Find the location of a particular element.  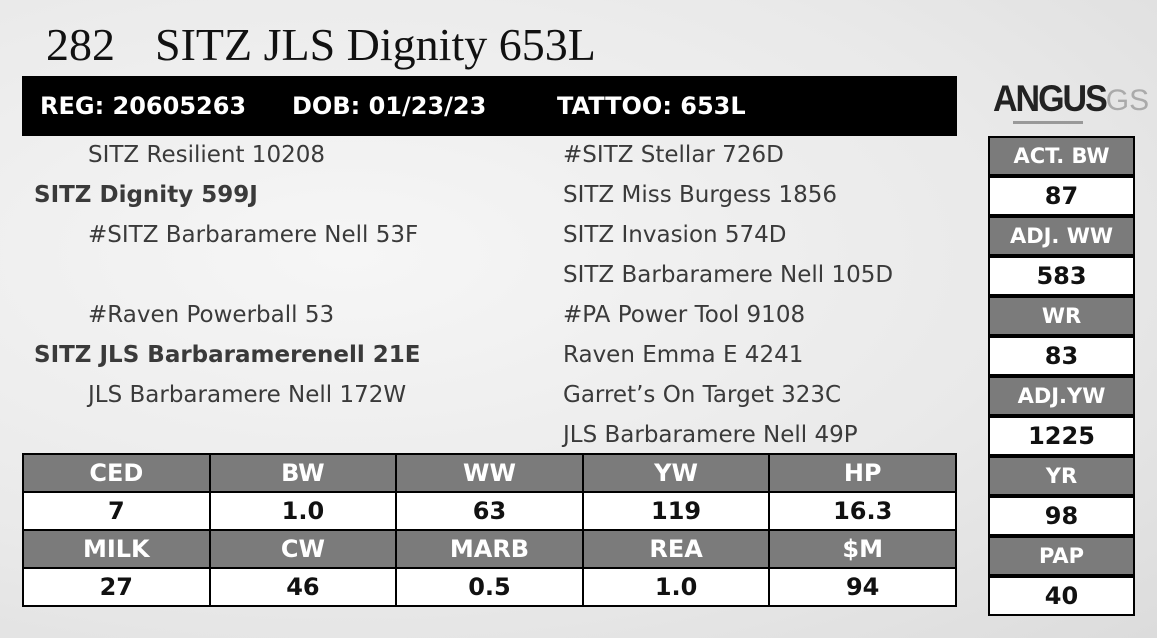

pedigree-entry: SITZ Barbaramere Nell 105D is located at coordinates (728, 275).